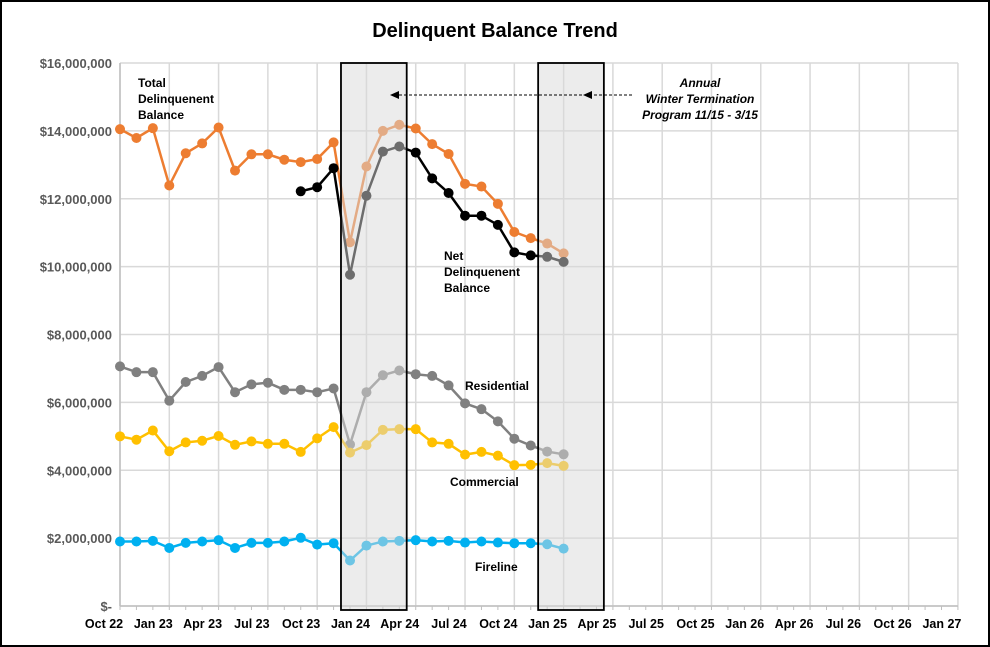 The width and height of the screenshot is (990, 647). Describe the element at coordinates (153, 624) in the screenshot. I see `x-tick-label: Jan 23` at that location.